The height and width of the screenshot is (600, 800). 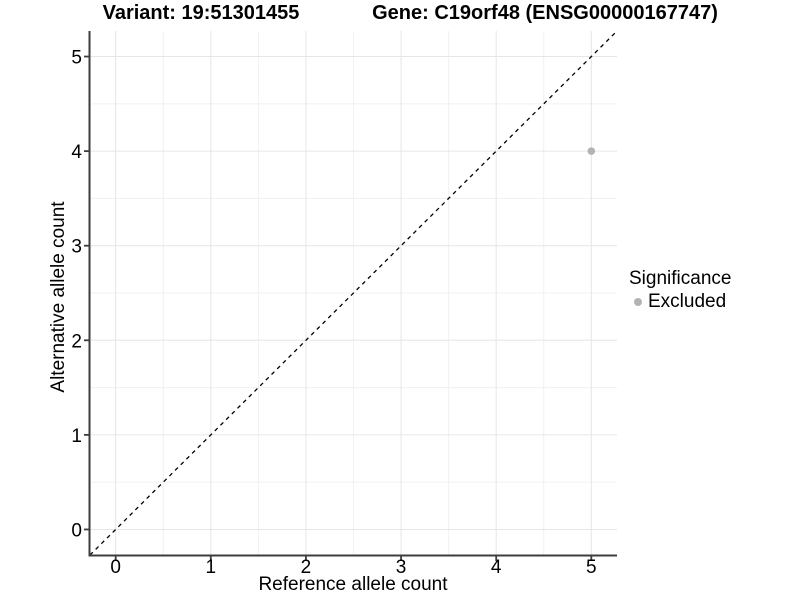 I want to click on x-tick-label: 3, so click(x=401, y=567).